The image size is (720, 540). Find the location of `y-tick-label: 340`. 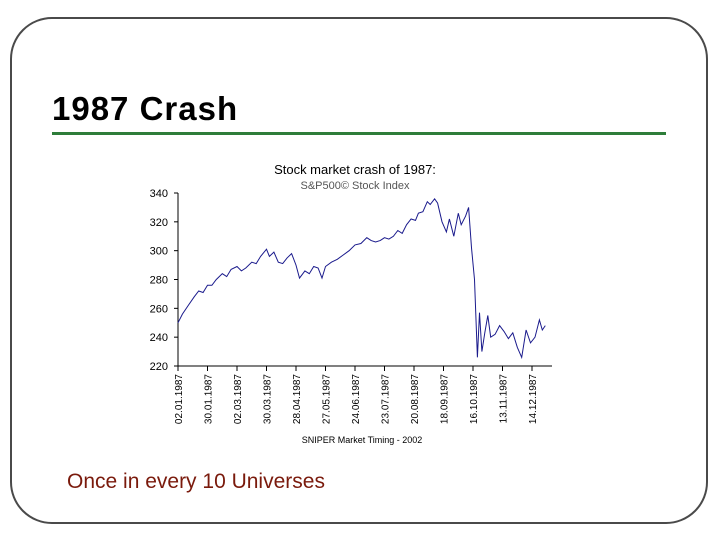

y-tick-label: 340 is located at coordinates (159, 194).